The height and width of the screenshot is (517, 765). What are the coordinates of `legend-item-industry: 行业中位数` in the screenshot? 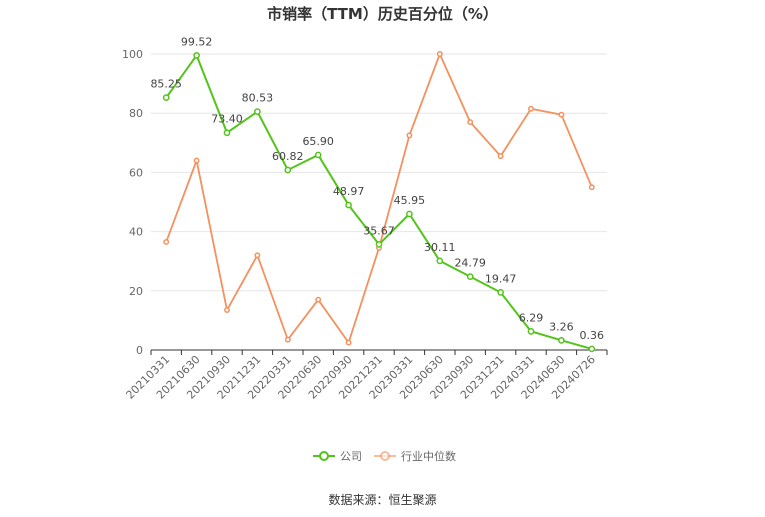 It's located at (415, 456).